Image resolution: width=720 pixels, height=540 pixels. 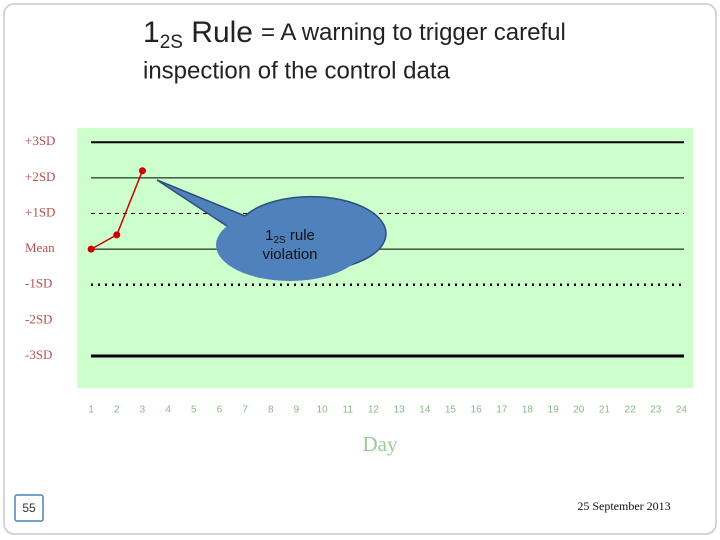 What do you see at coordinates (143, 410) in the screenshot?
I see `x-tick-label: 3` at bounding box center [143, 410].